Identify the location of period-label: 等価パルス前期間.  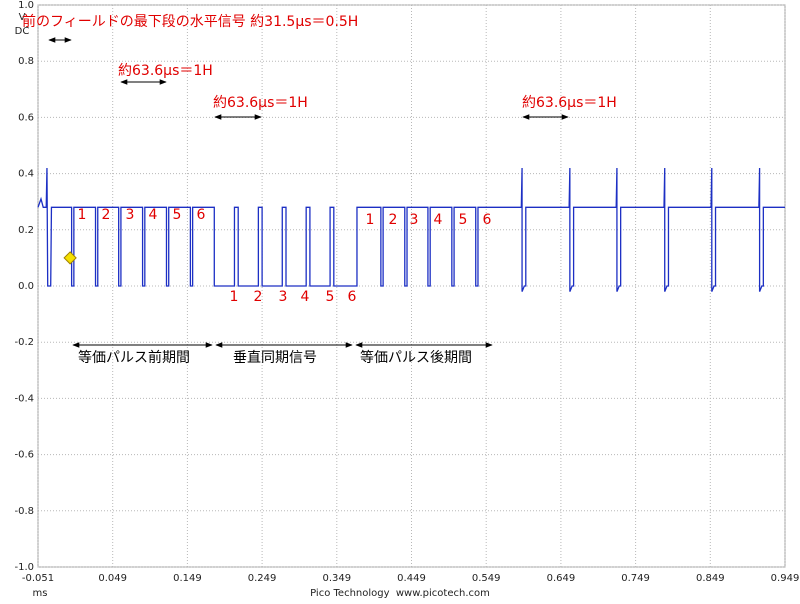
(134, 357).